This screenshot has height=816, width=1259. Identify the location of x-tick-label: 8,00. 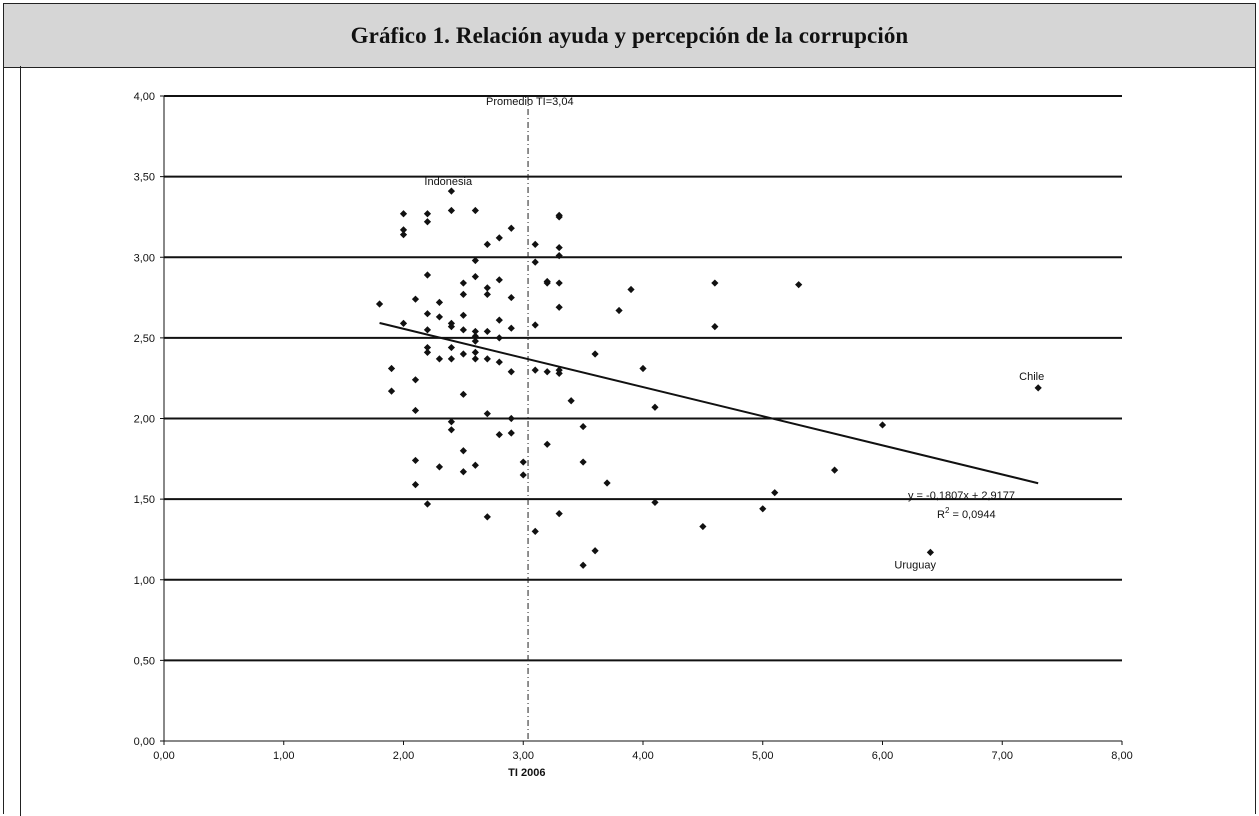
(1121, 756).